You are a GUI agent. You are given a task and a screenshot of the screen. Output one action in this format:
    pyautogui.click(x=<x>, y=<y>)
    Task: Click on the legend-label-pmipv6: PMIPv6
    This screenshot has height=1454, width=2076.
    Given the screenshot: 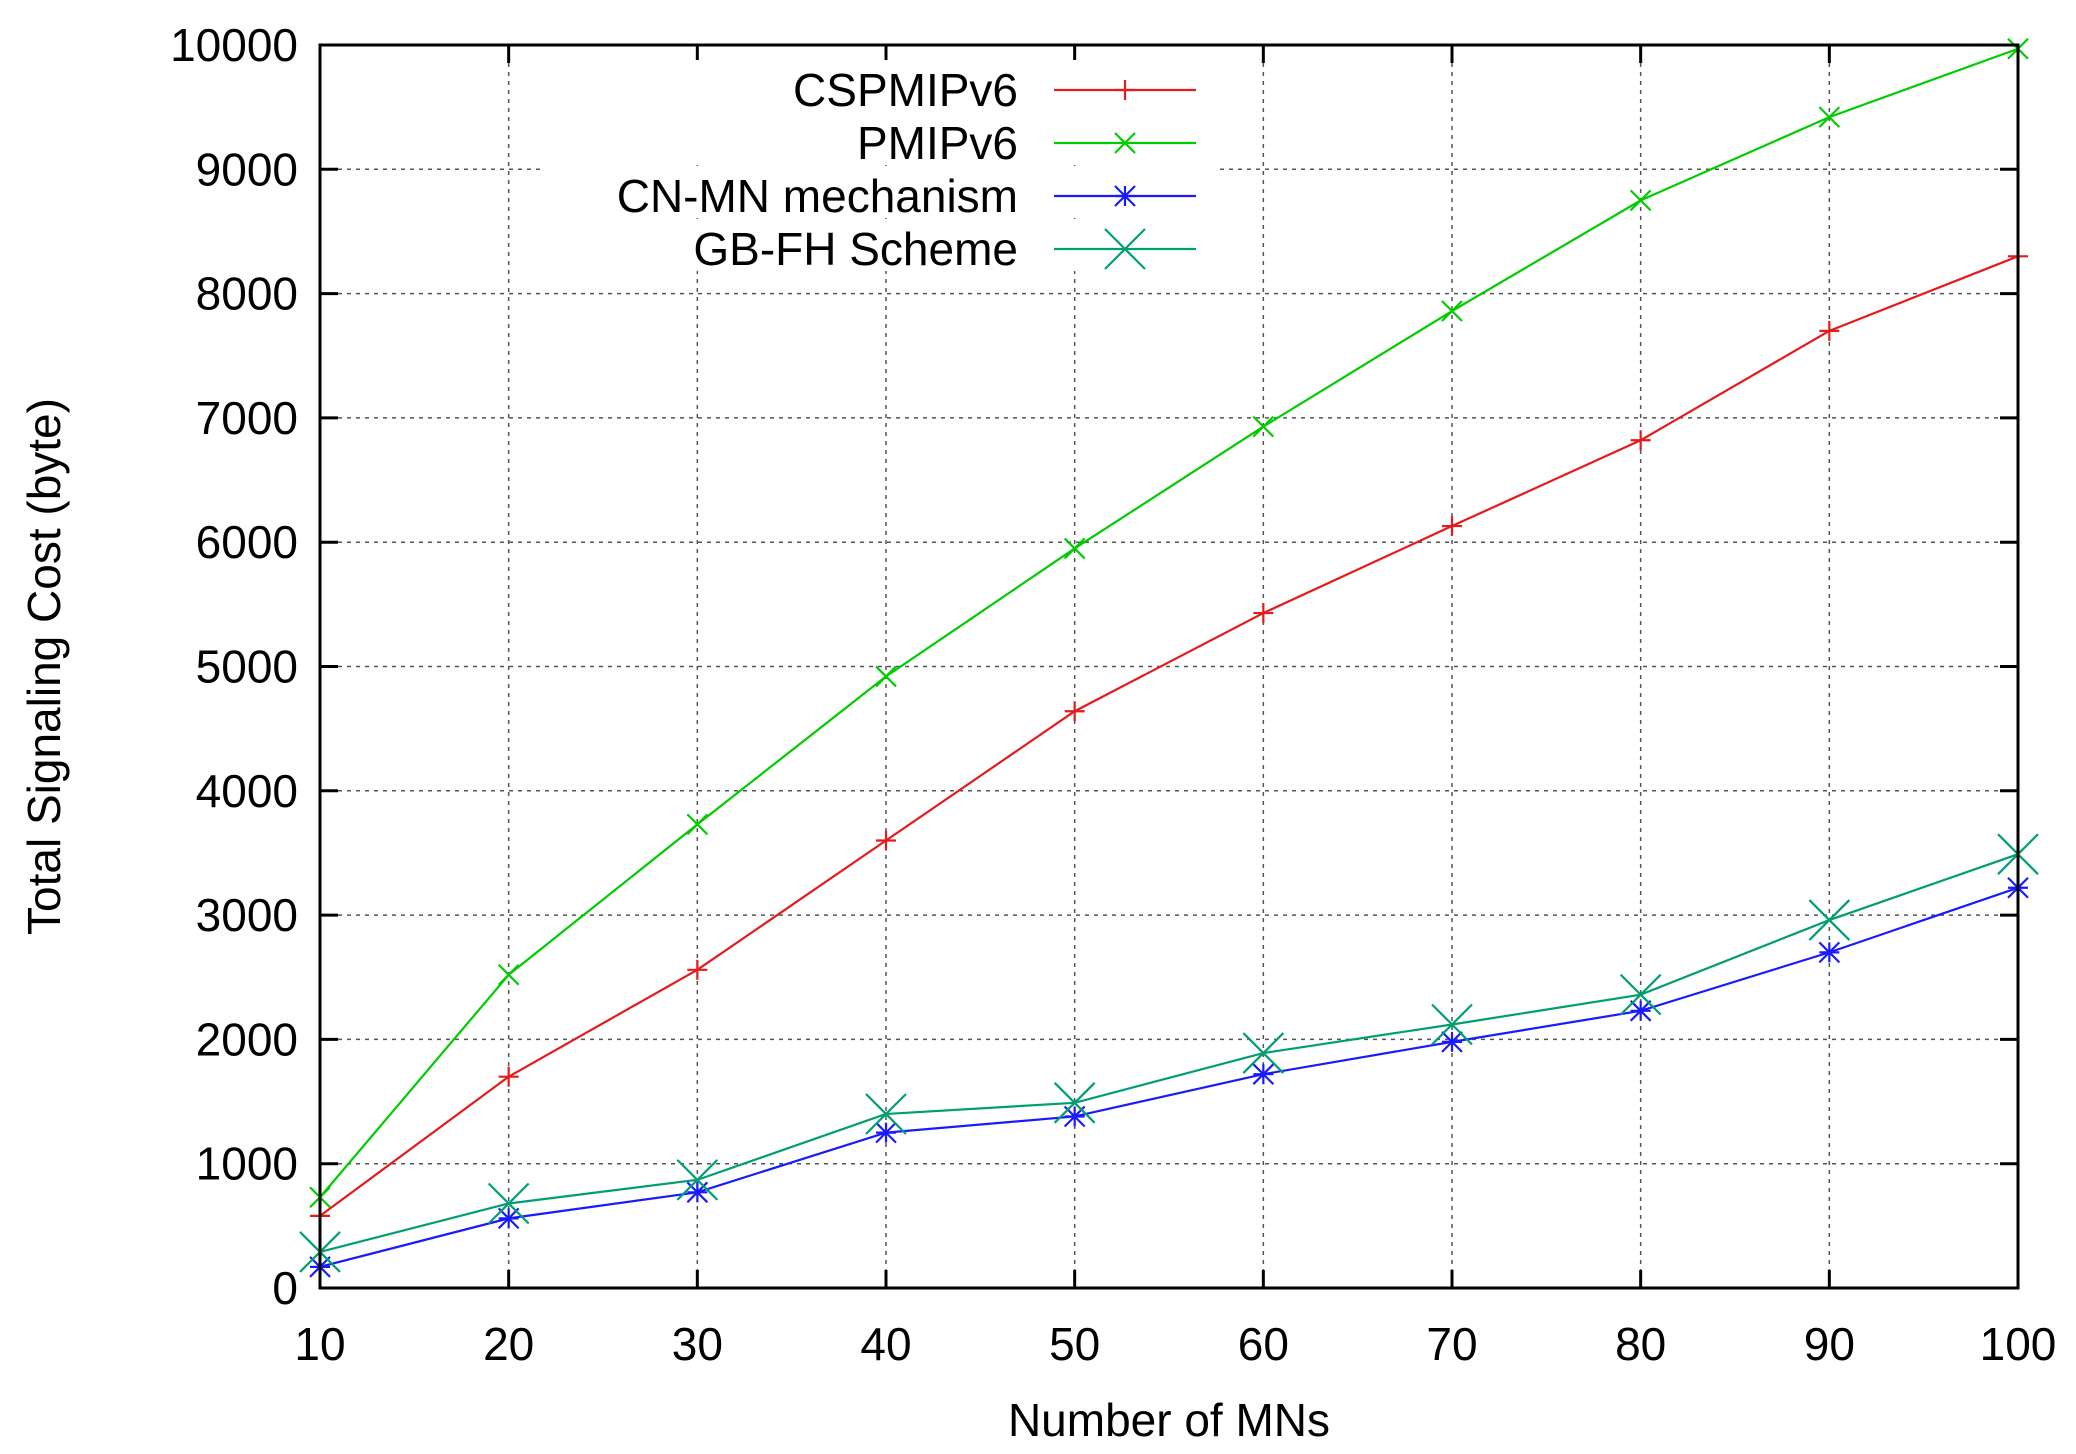 What is the action you would take?
    pyautogui.click(x=937, y=143)
    